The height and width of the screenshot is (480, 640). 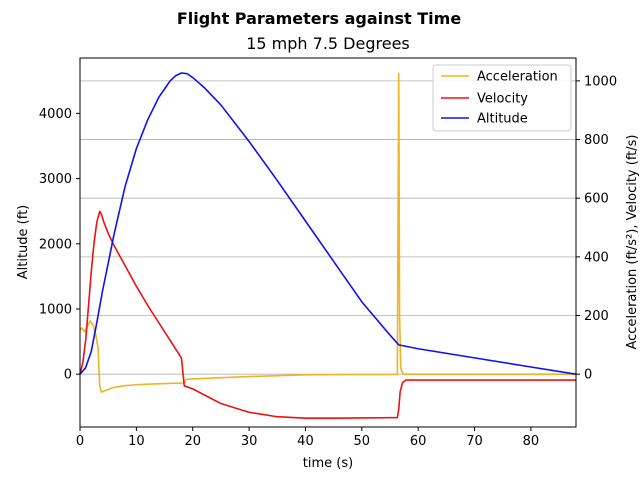 What do you see at coordinates (249, 441) in the screenshot?
I see `x-tick-label: 30` at bounding box center [249, 441].